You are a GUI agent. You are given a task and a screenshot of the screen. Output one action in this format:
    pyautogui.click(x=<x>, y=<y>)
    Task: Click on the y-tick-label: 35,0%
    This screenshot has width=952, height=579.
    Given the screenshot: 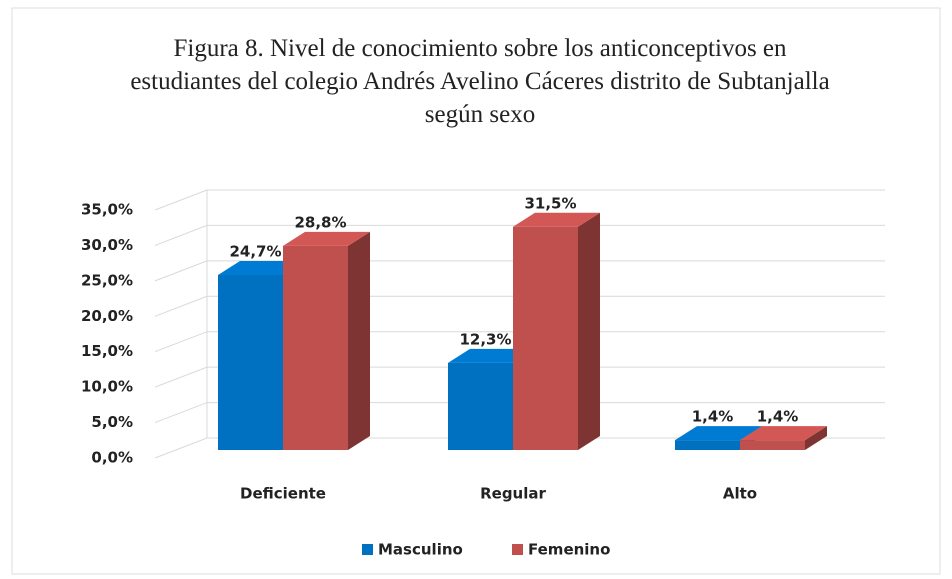 What is the action you would take?
    pyautogui.click(x=107, y=210)
    